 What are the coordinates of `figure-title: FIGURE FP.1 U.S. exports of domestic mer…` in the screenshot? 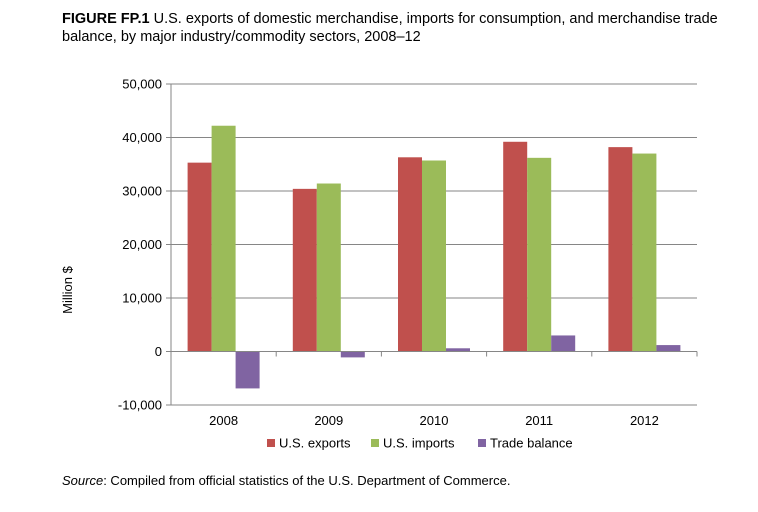 It's located at (402, 28).